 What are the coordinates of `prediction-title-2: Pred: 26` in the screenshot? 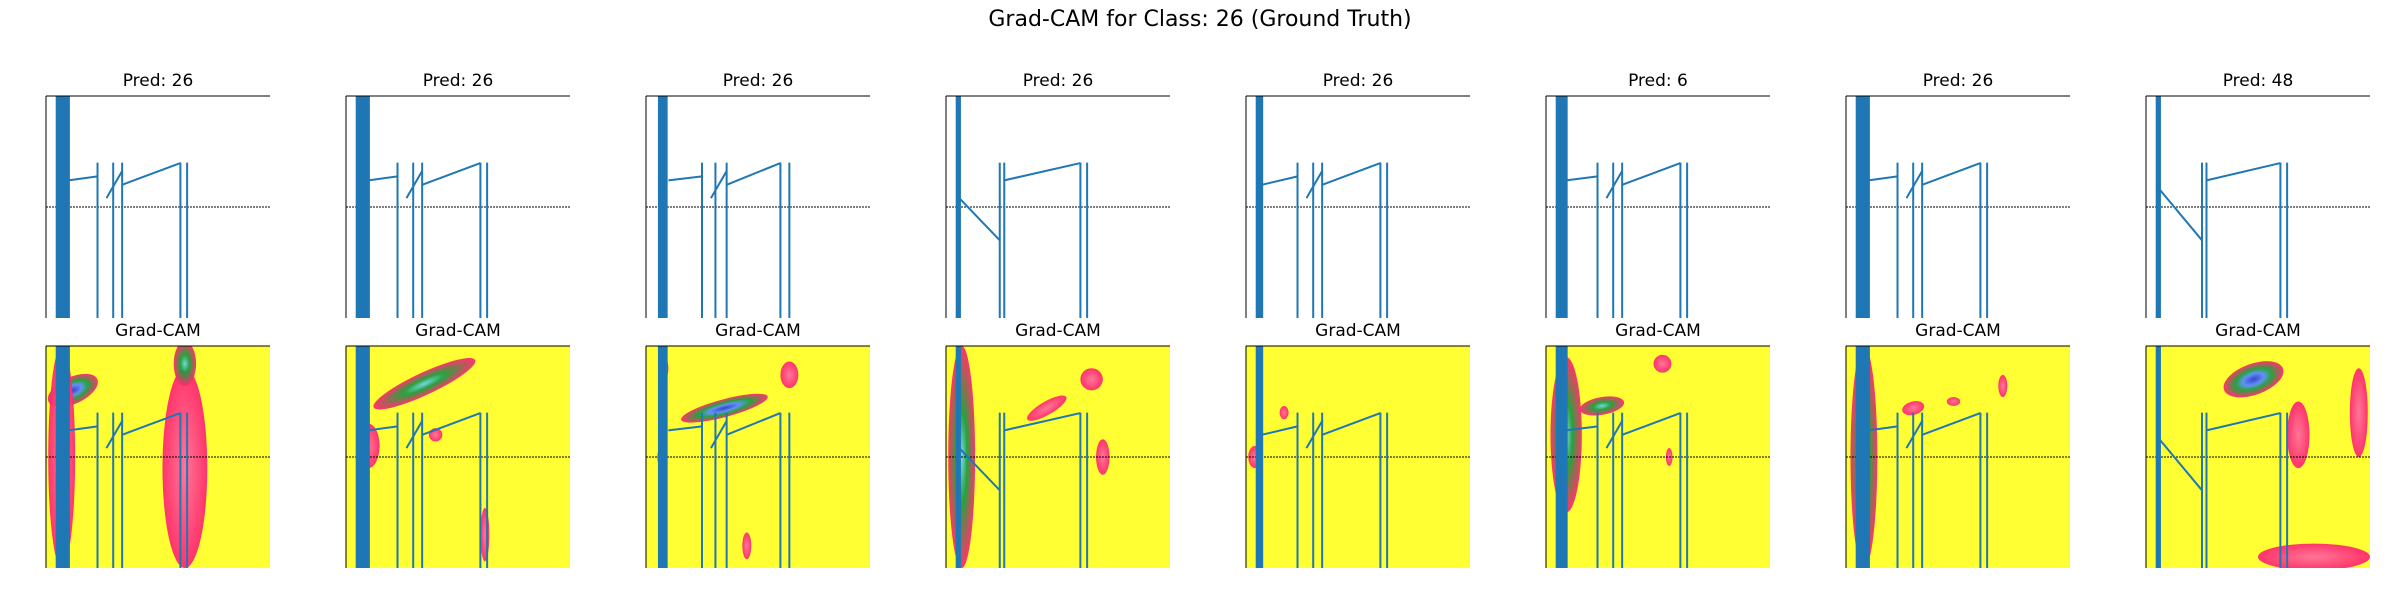 It's located at (458, 81).